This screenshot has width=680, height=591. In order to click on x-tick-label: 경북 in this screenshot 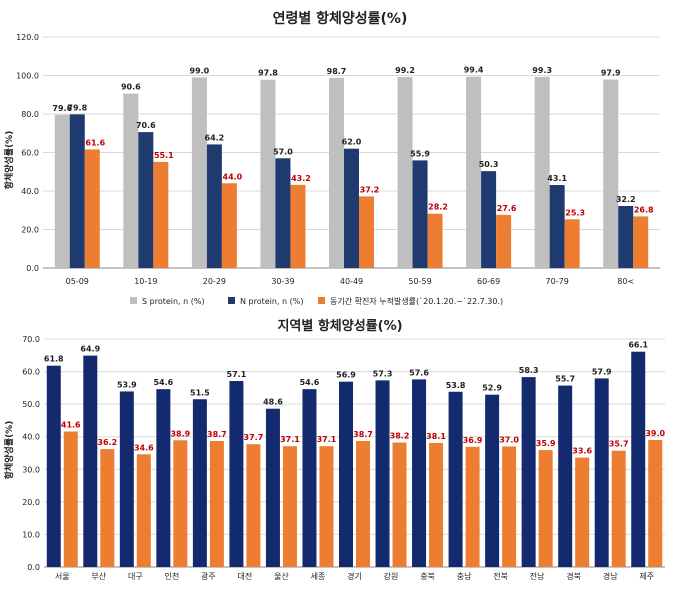, I will do `click(573, 576)`.